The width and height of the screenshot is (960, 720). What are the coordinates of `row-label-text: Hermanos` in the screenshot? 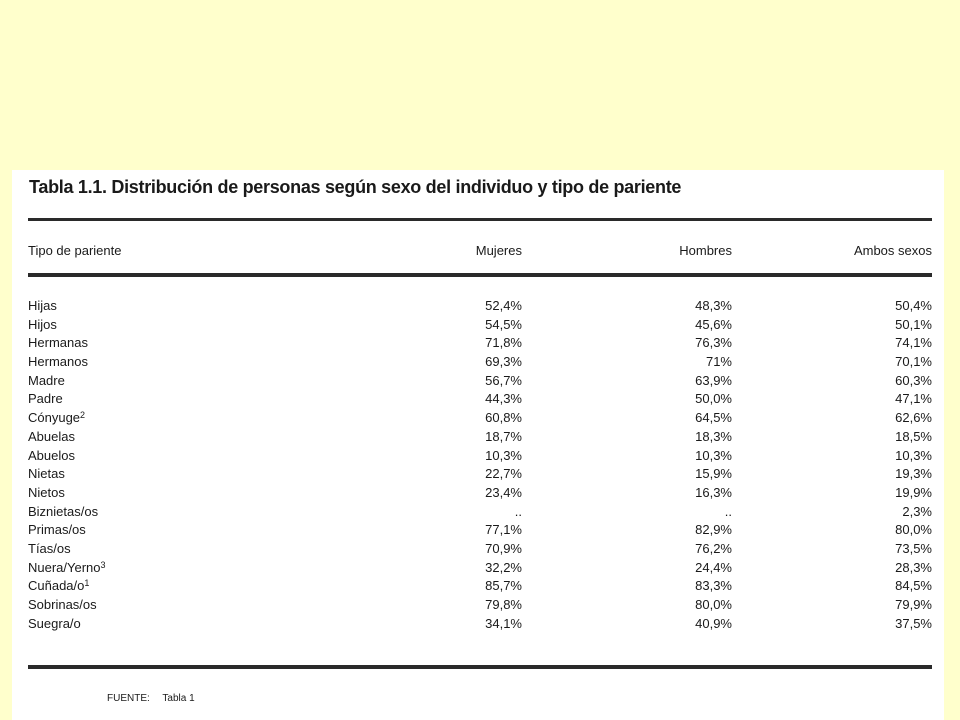 It's located at (58, 362).